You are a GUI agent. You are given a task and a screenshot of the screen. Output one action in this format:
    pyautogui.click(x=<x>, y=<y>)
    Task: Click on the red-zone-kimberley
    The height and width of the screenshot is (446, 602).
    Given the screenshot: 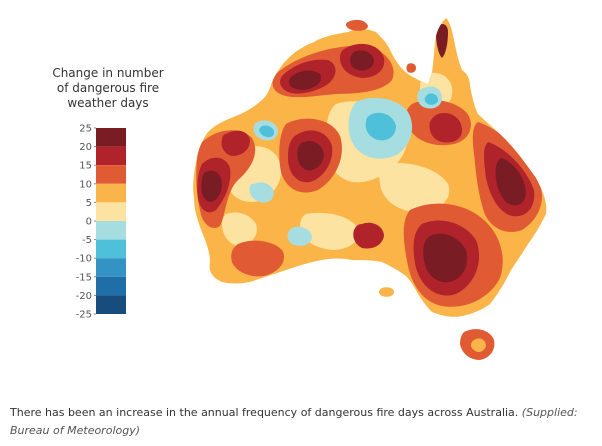 What is the action you would take?
    pyautogui.click(x=235, y=143)
    